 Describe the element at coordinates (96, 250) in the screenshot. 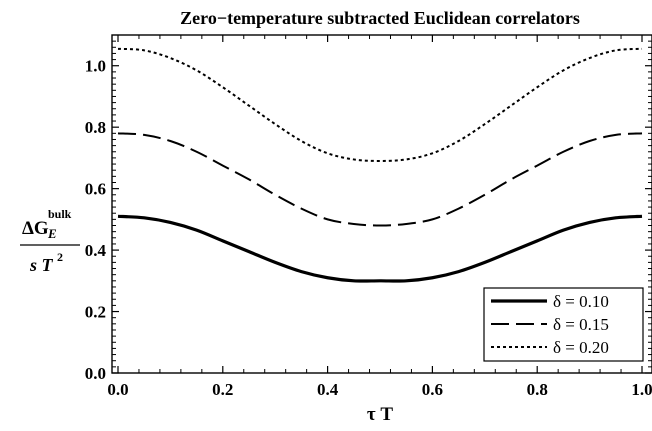

I see `y-tick-label-2: 0.4` at that location.